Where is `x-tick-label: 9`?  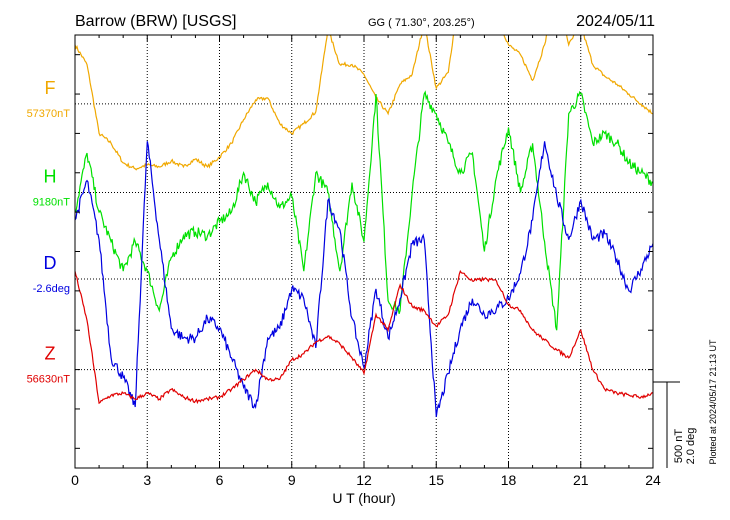
x-tick-label: 9 is located at coordinates (292, 480).